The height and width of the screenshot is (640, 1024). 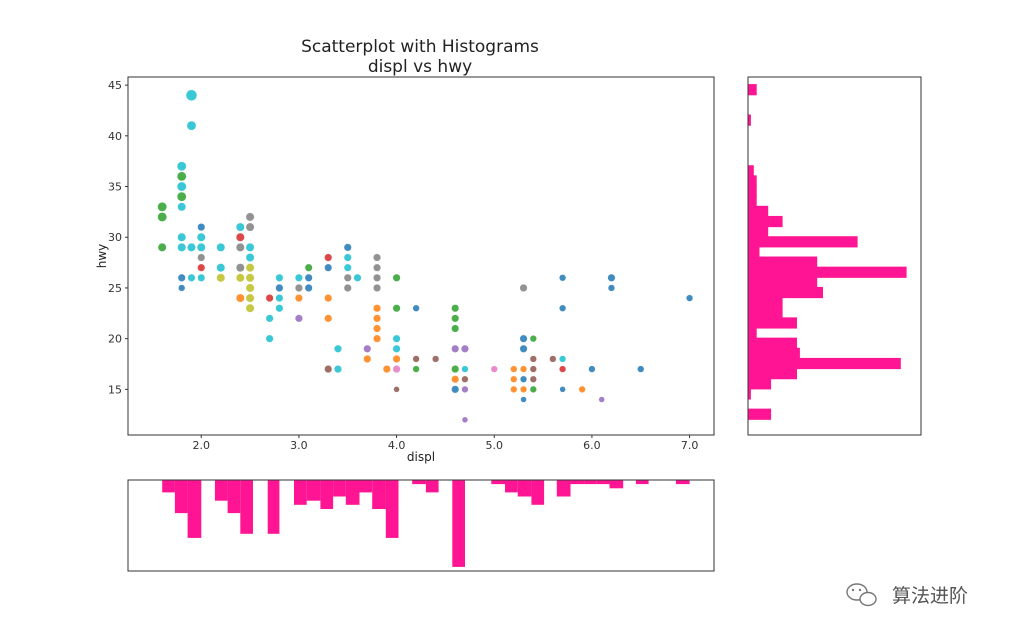 What do you see at coordinates (426, 523) in the screenshot?
I see `displ-histogram` at bounding box center [426, 523].